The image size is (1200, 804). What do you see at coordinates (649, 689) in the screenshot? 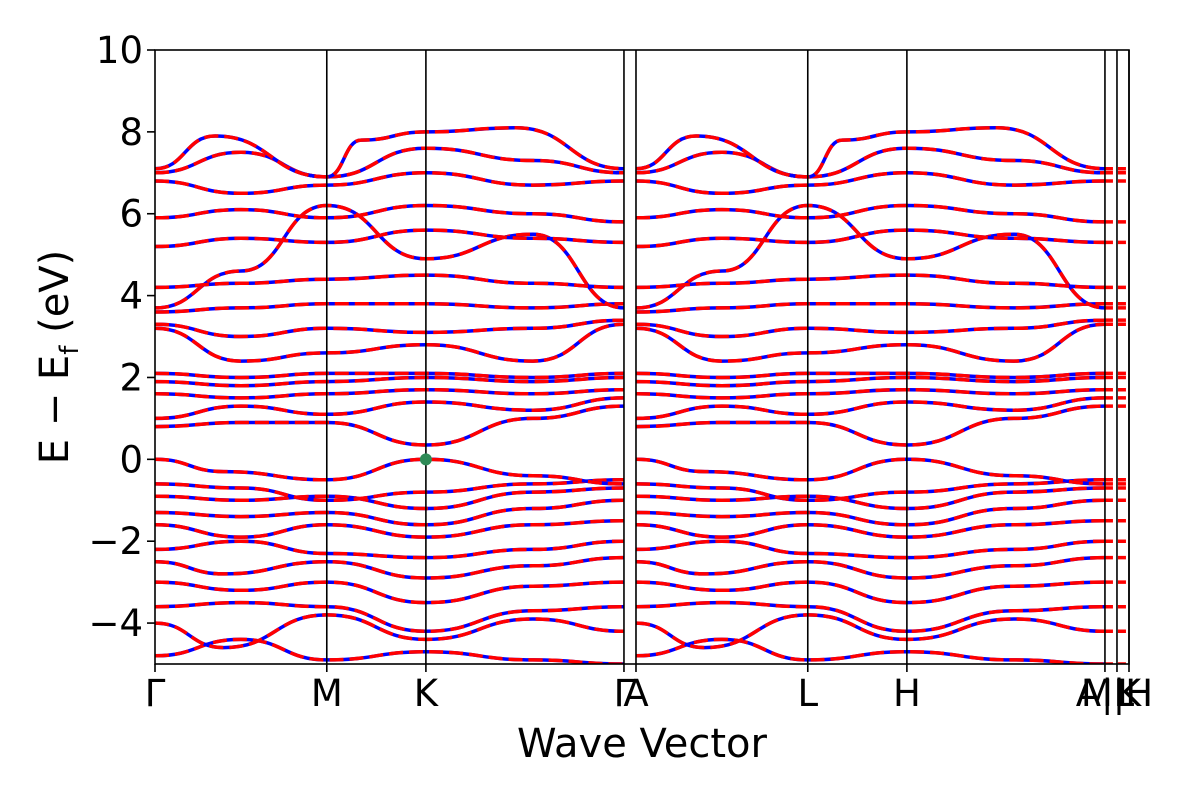
I see `x-axis-ticks: Γ M K ΓA L H A|LM|HK` at bounding box center [649, 689].